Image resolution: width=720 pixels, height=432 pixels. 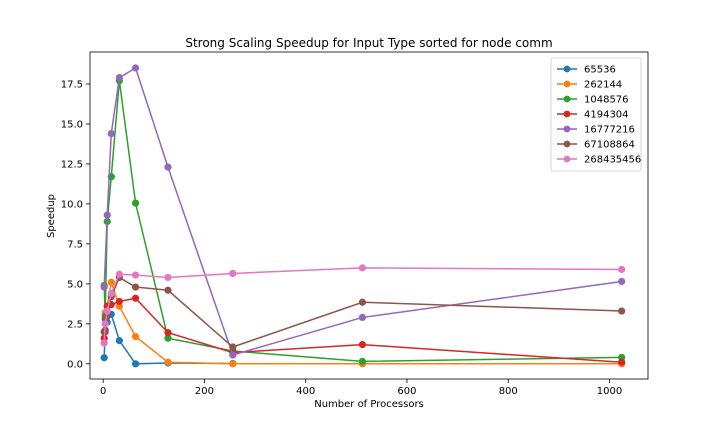 What do you see at coordinates (75, 364) in the screenshot?
I see `y-tick-label: 0.0` at bounding box center [75, 364].